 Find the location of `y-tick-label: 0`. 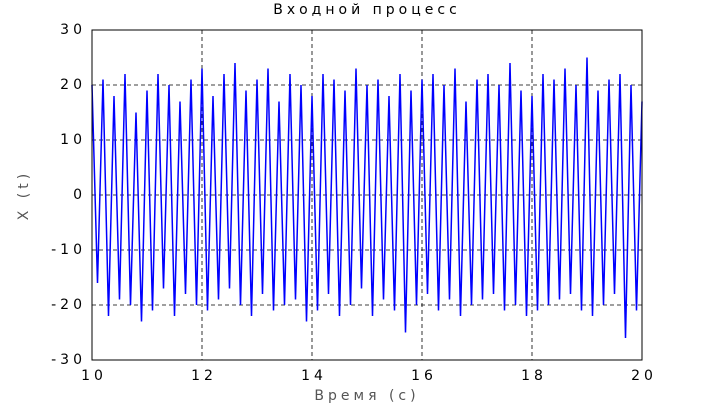

y-tick-label: 0 is located at coordinates (79, 195).